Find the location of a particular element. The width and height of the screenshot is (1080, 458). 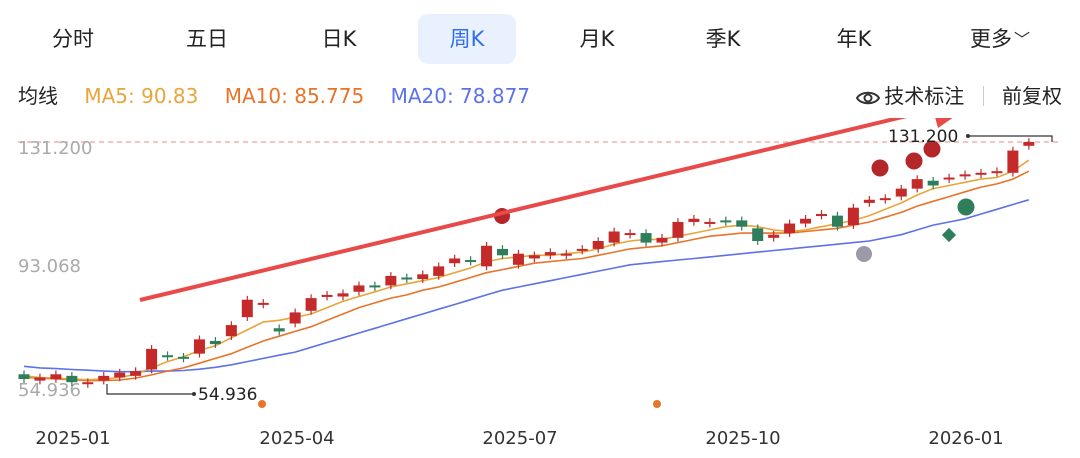

y-tick-mid: 93.068 is located at coordinates (49, 266).